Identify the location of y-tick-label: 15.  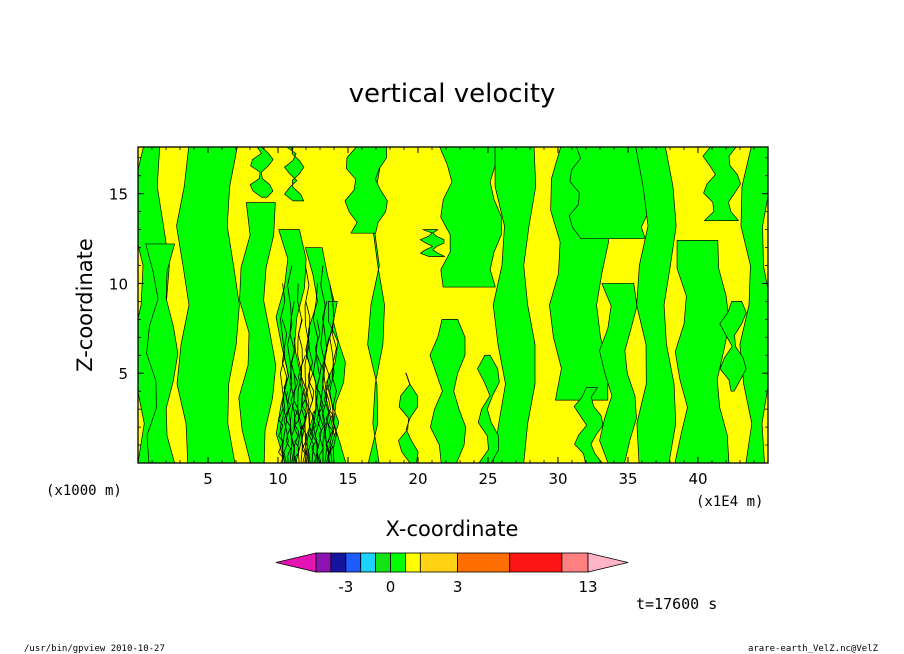
(118, 195).